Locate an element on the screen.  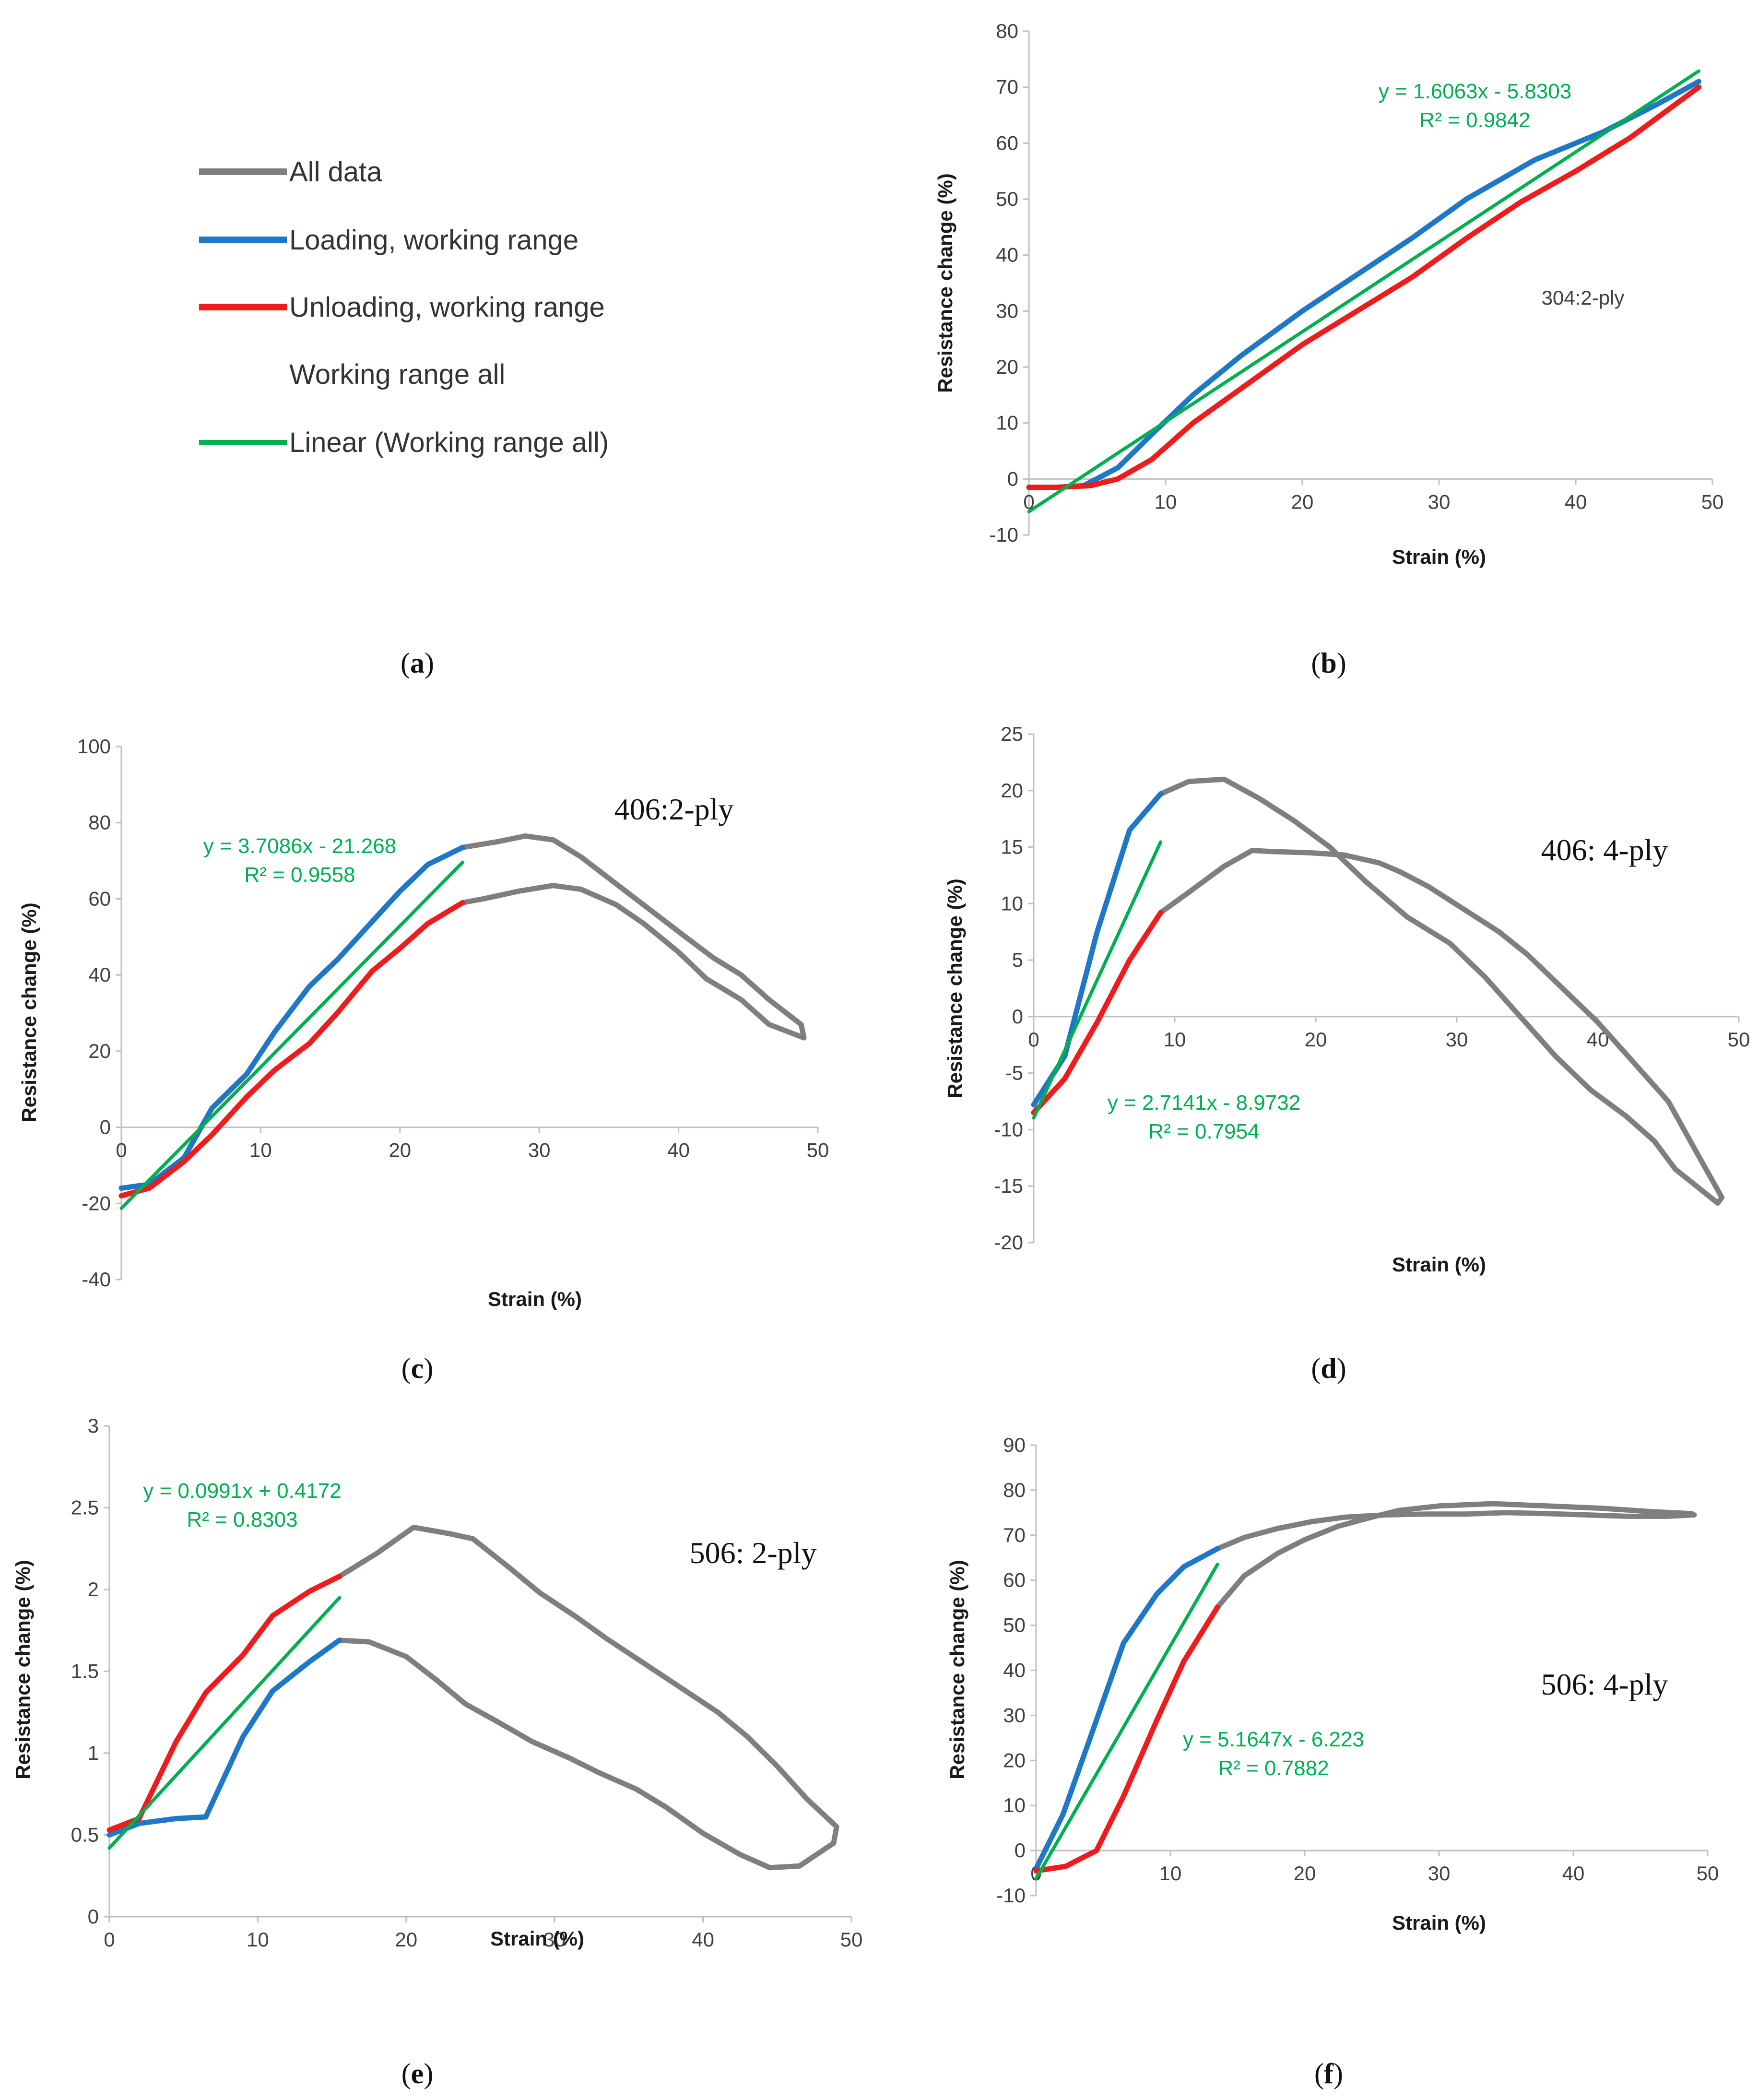
x-tick-label: 50 is located at coordinates (1739, 1039).